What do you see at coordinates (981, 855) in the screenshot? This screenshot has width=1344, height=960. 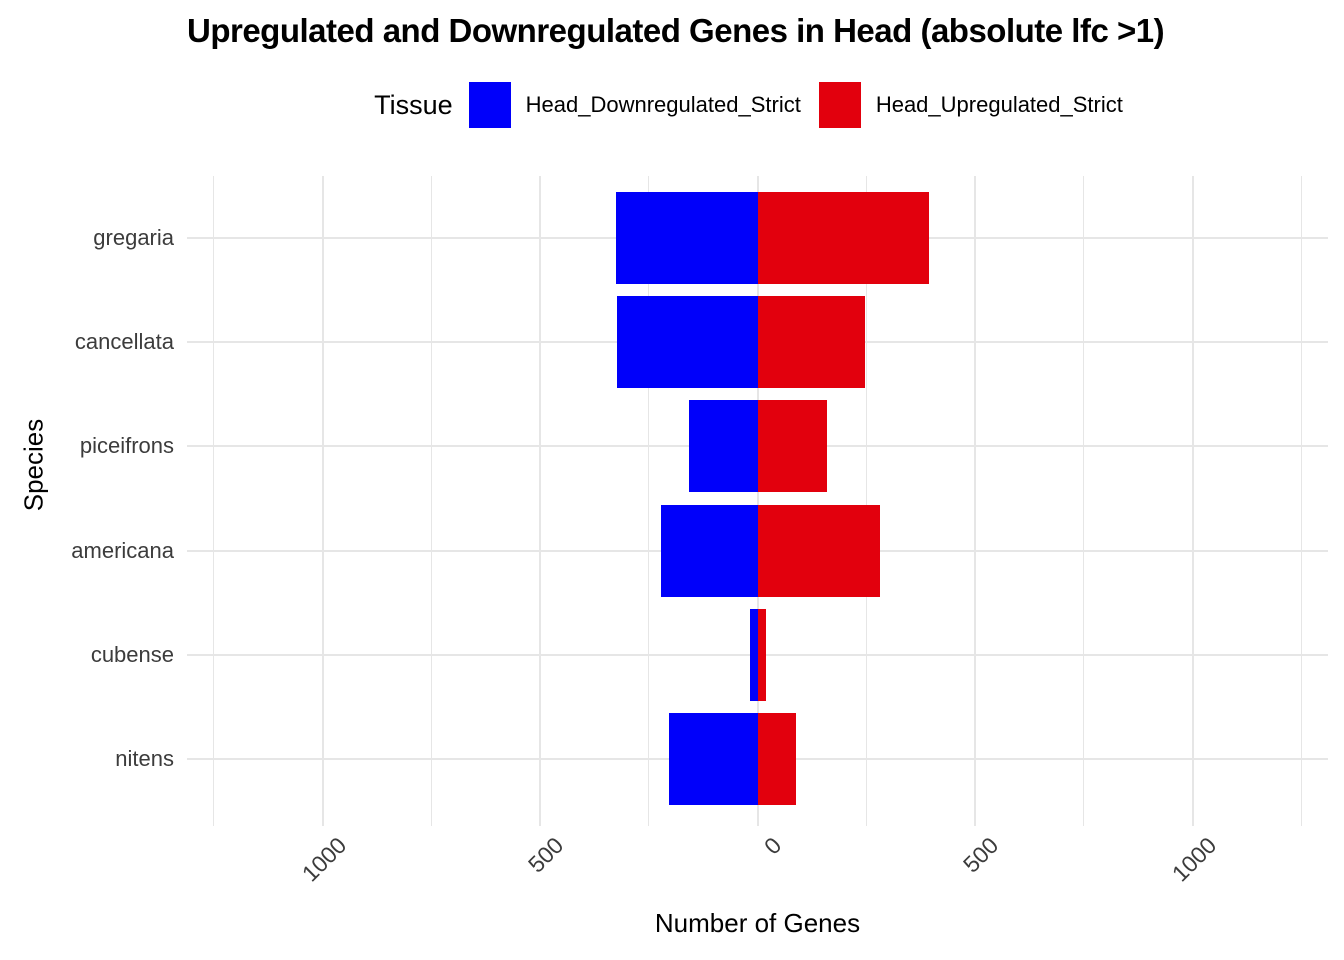 I see `x-tick-label-500: 500` at bounding box center [981, 855].